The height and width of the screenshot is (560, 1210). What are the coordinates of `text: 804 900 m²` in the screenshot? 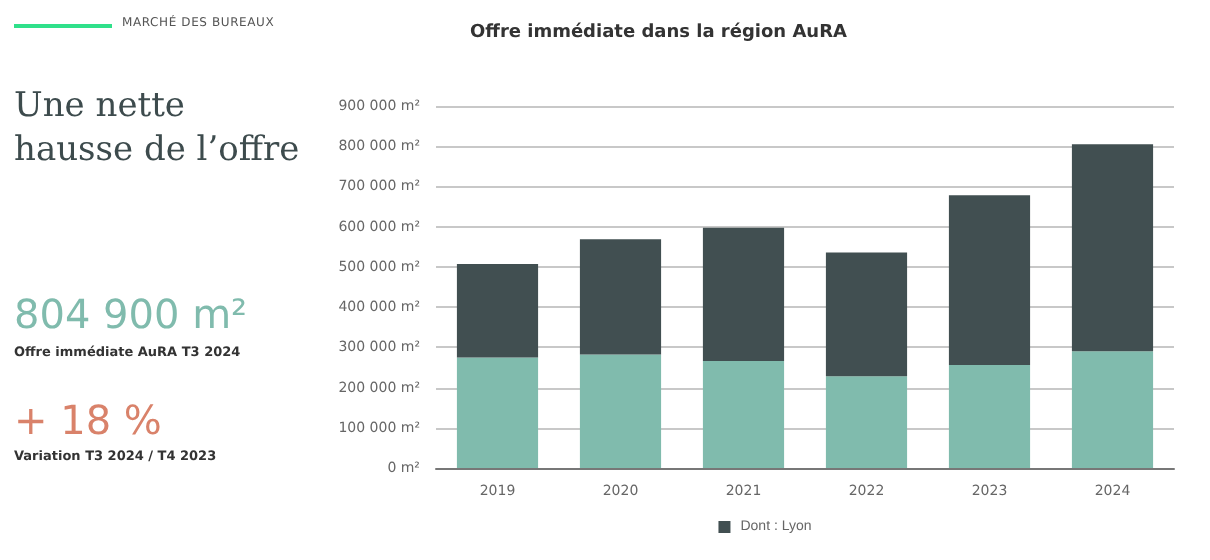 It's located at (131, 314).